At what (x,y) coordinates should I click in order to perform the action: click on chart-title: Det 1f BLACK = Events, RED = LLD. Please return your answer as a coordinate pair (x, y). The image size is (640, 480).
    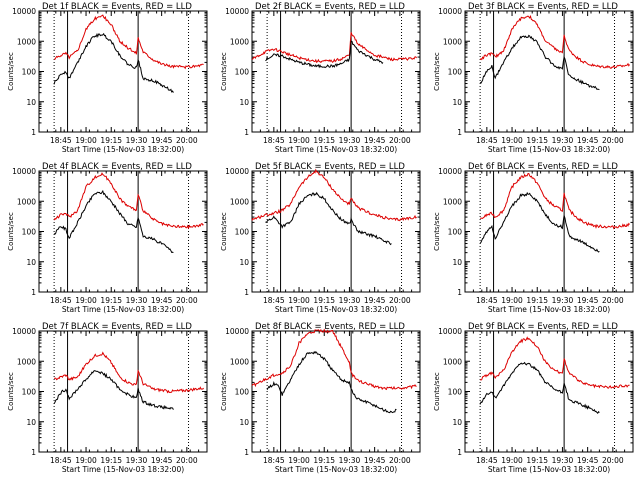
    Looking at the image, I should click on (117, 7).